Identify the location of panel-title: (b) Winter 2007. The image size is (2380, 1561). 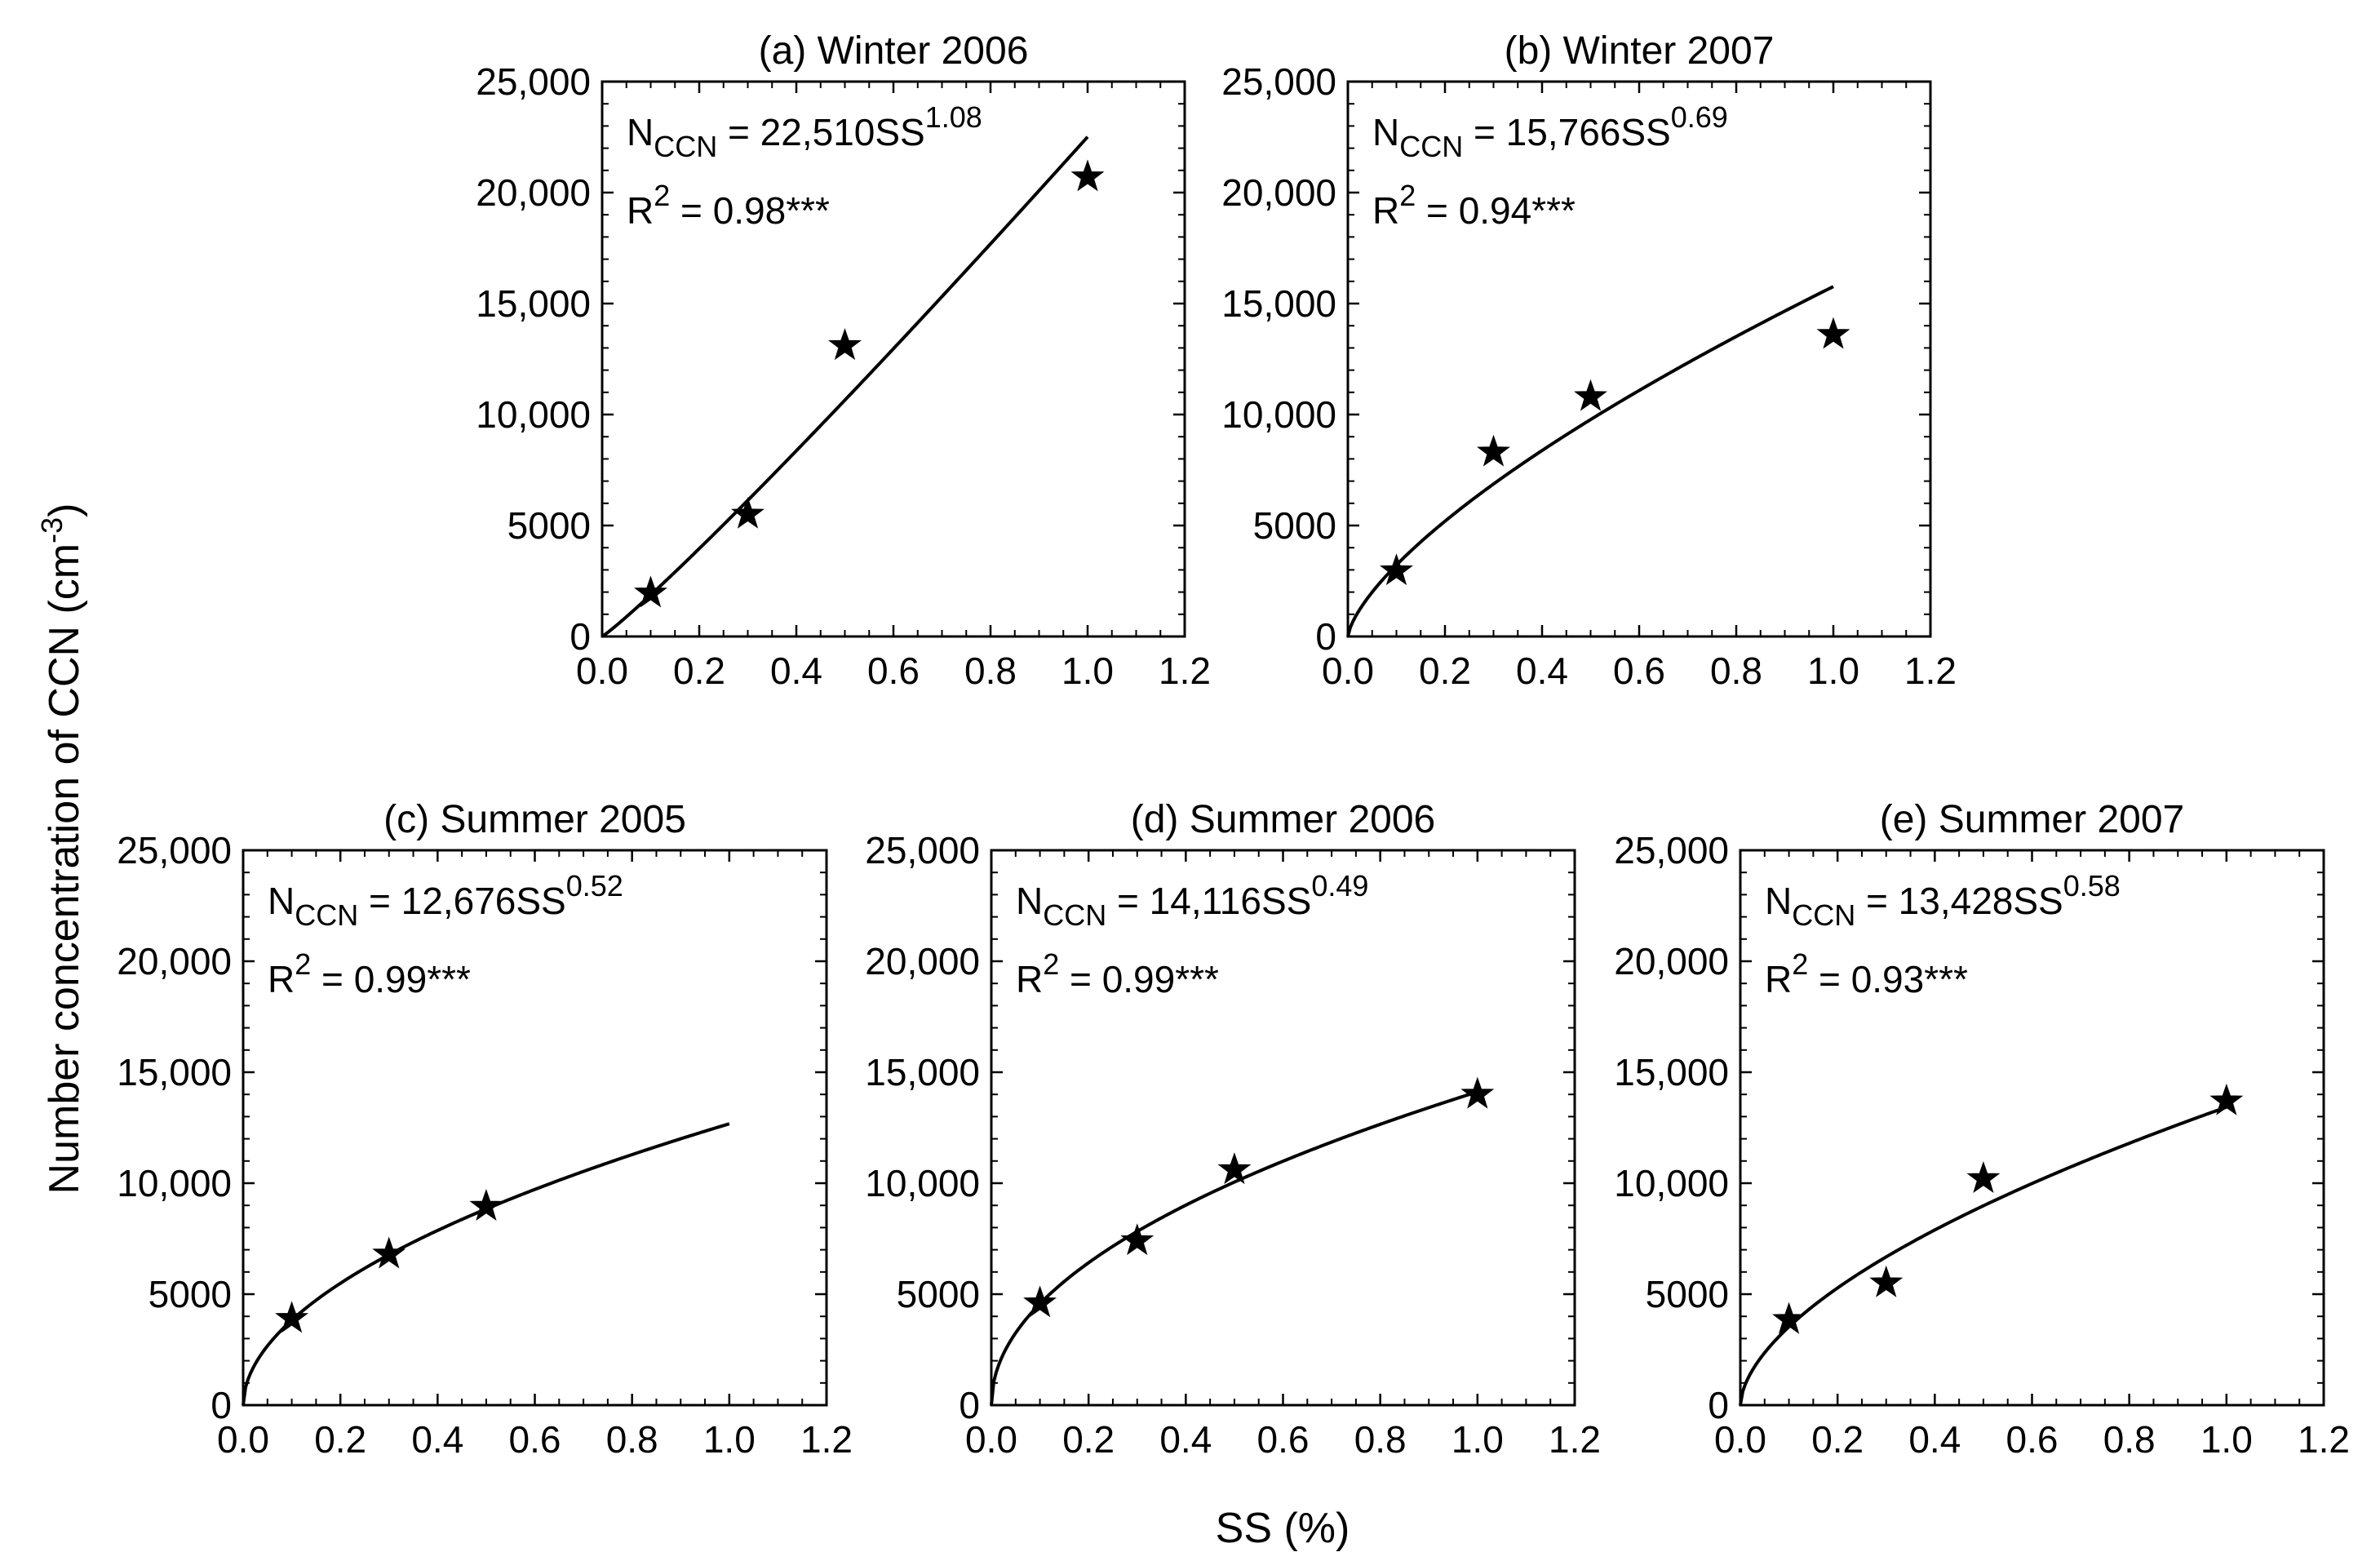
(1640, 51).